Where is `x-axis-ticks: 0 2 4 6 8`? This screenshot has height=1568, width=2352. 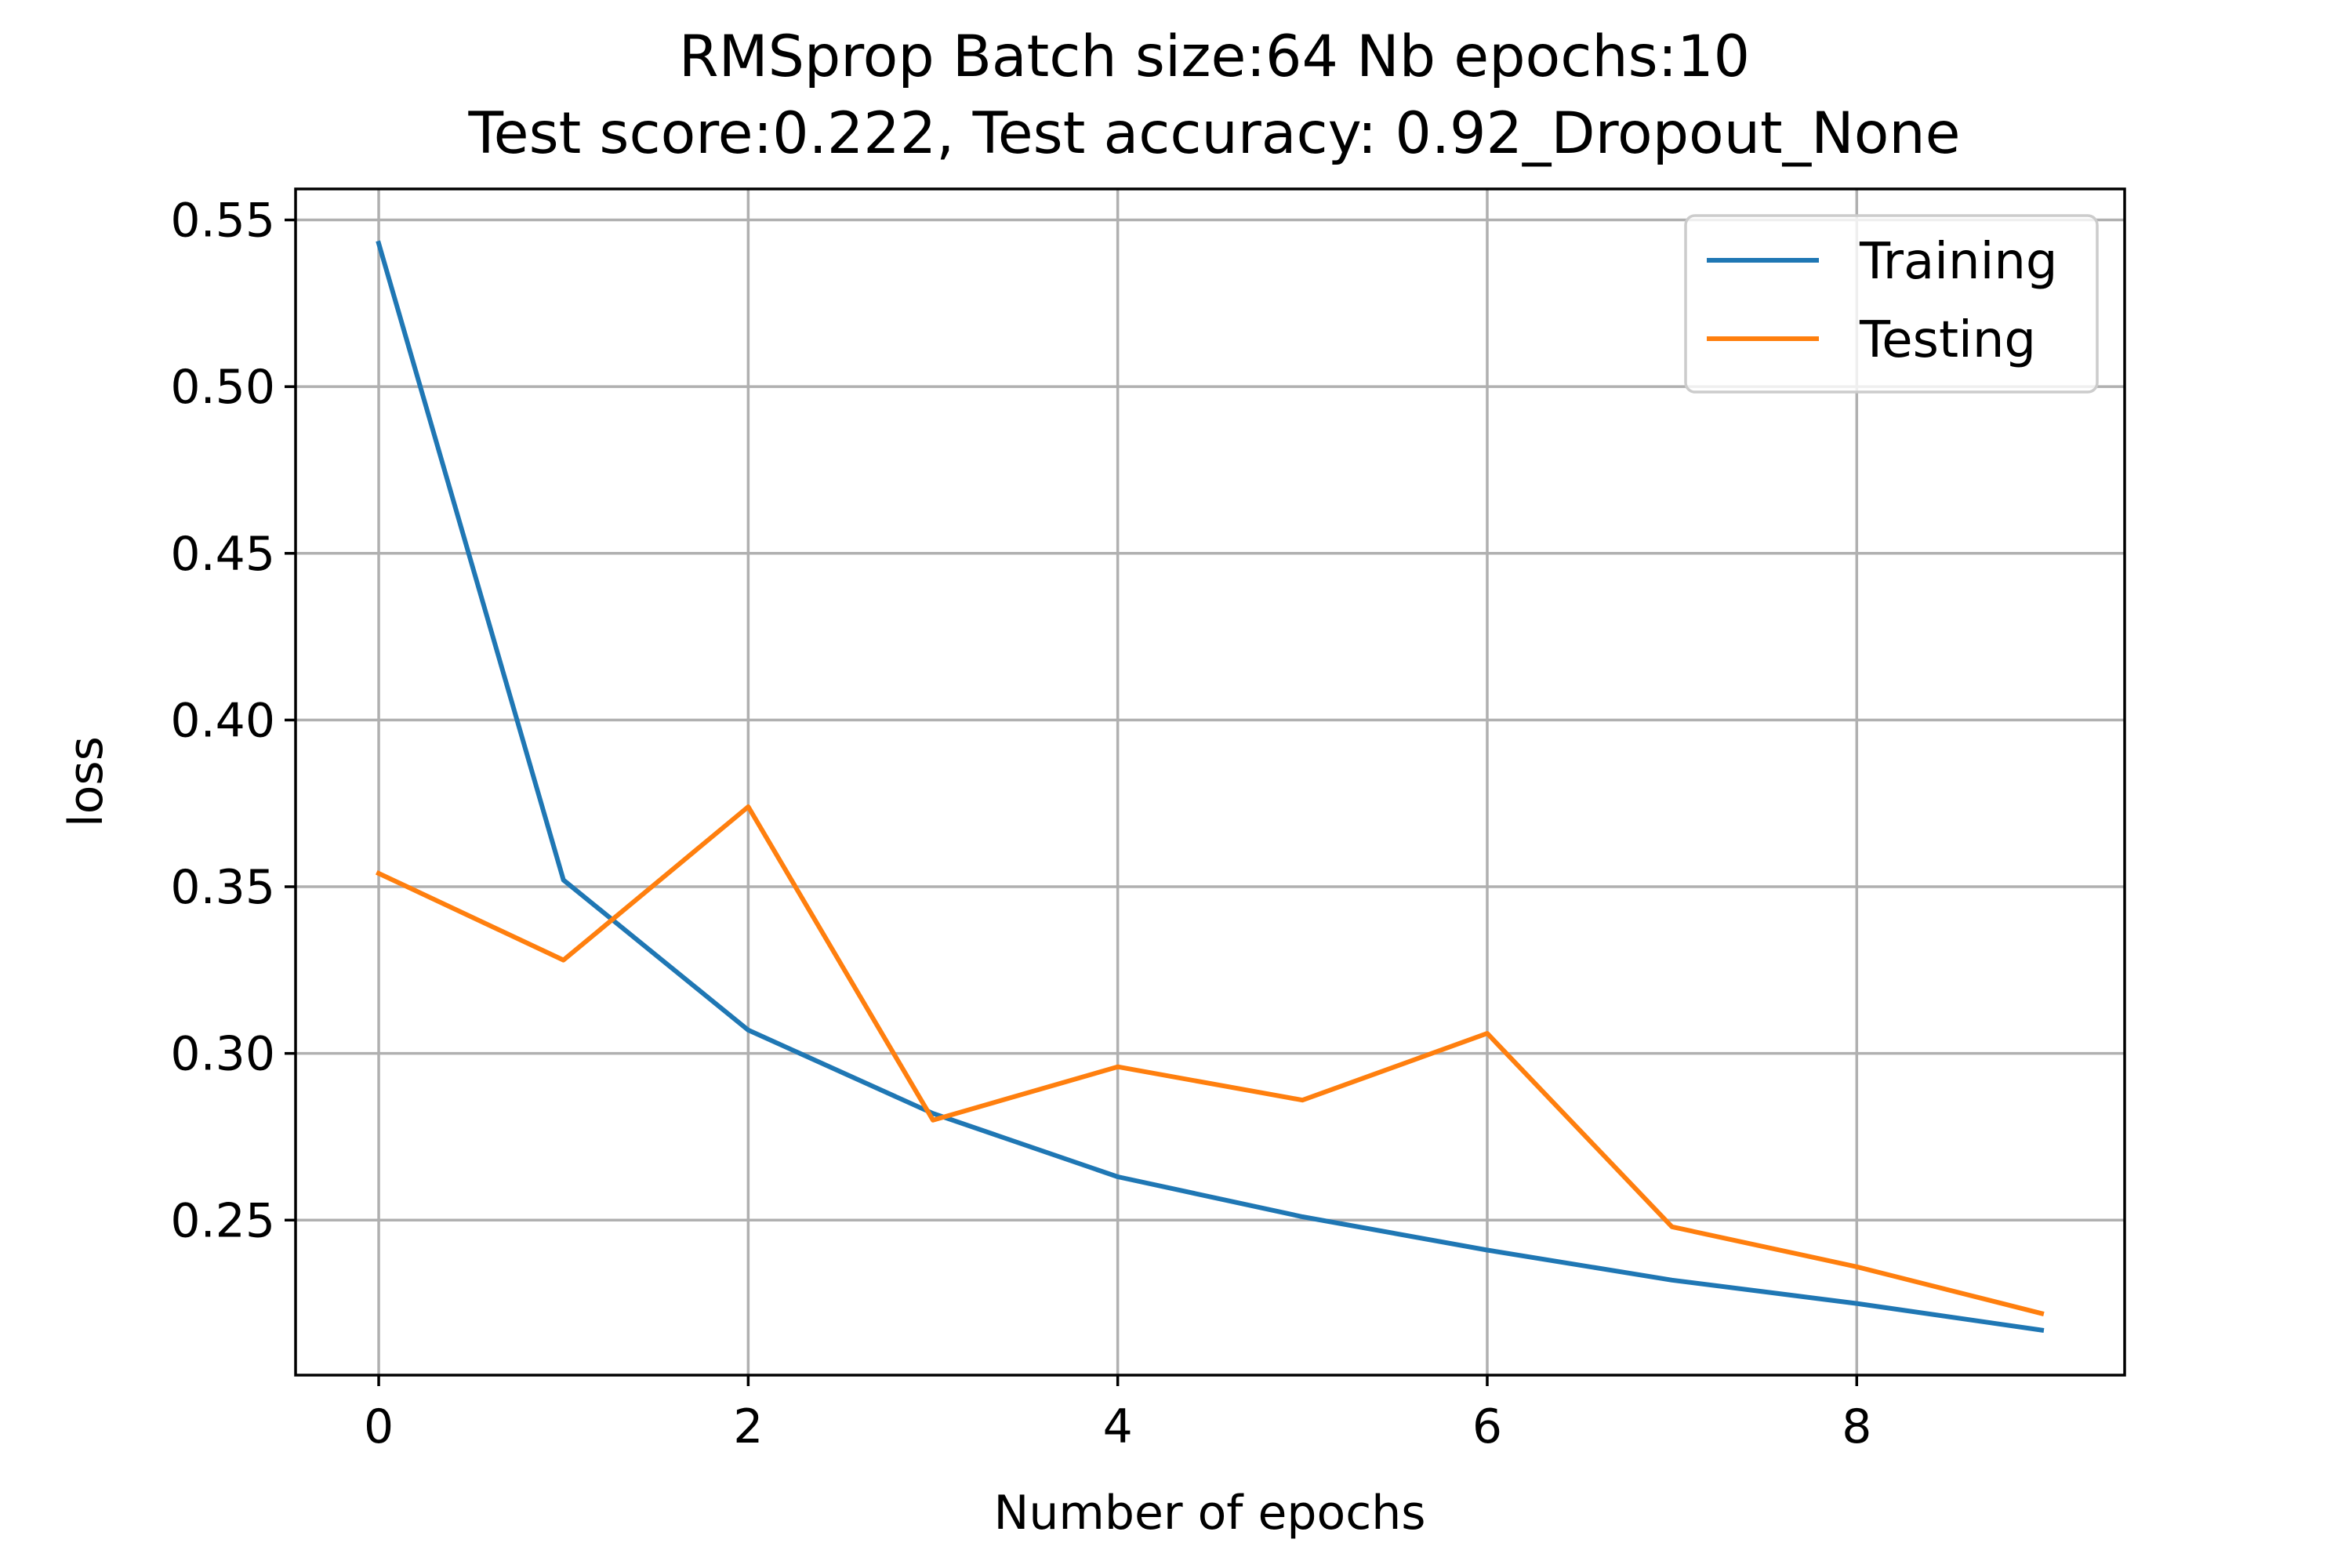
x-axis-ticks: 0 2 4 6 8 is located at coordinates (1117, 1414).